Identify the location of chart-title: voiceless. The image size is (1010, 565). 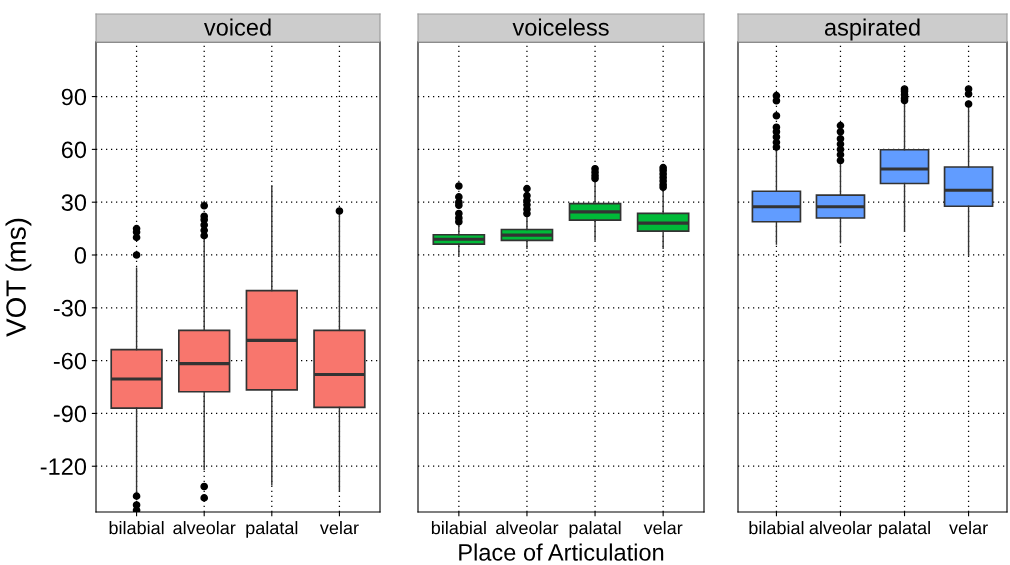
(560, 27).